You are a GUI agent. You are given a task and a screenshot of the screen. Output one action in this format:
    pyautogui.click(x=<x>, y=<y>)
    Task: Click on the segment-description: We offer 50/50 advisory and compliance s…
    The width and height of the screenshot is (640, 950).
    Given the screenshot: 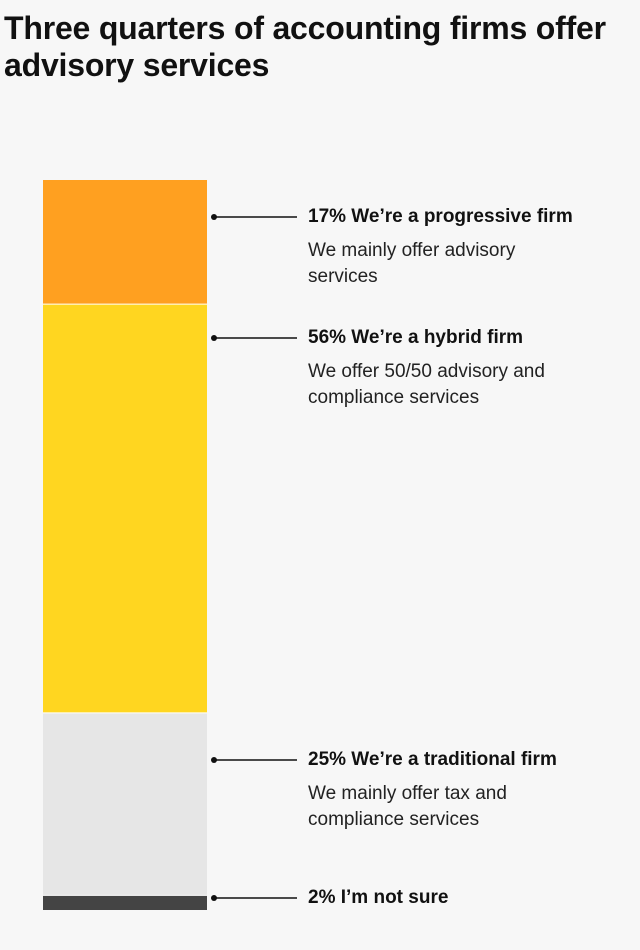 What is the action you would take?
    pyautogui.click(x=426, y=384)
    